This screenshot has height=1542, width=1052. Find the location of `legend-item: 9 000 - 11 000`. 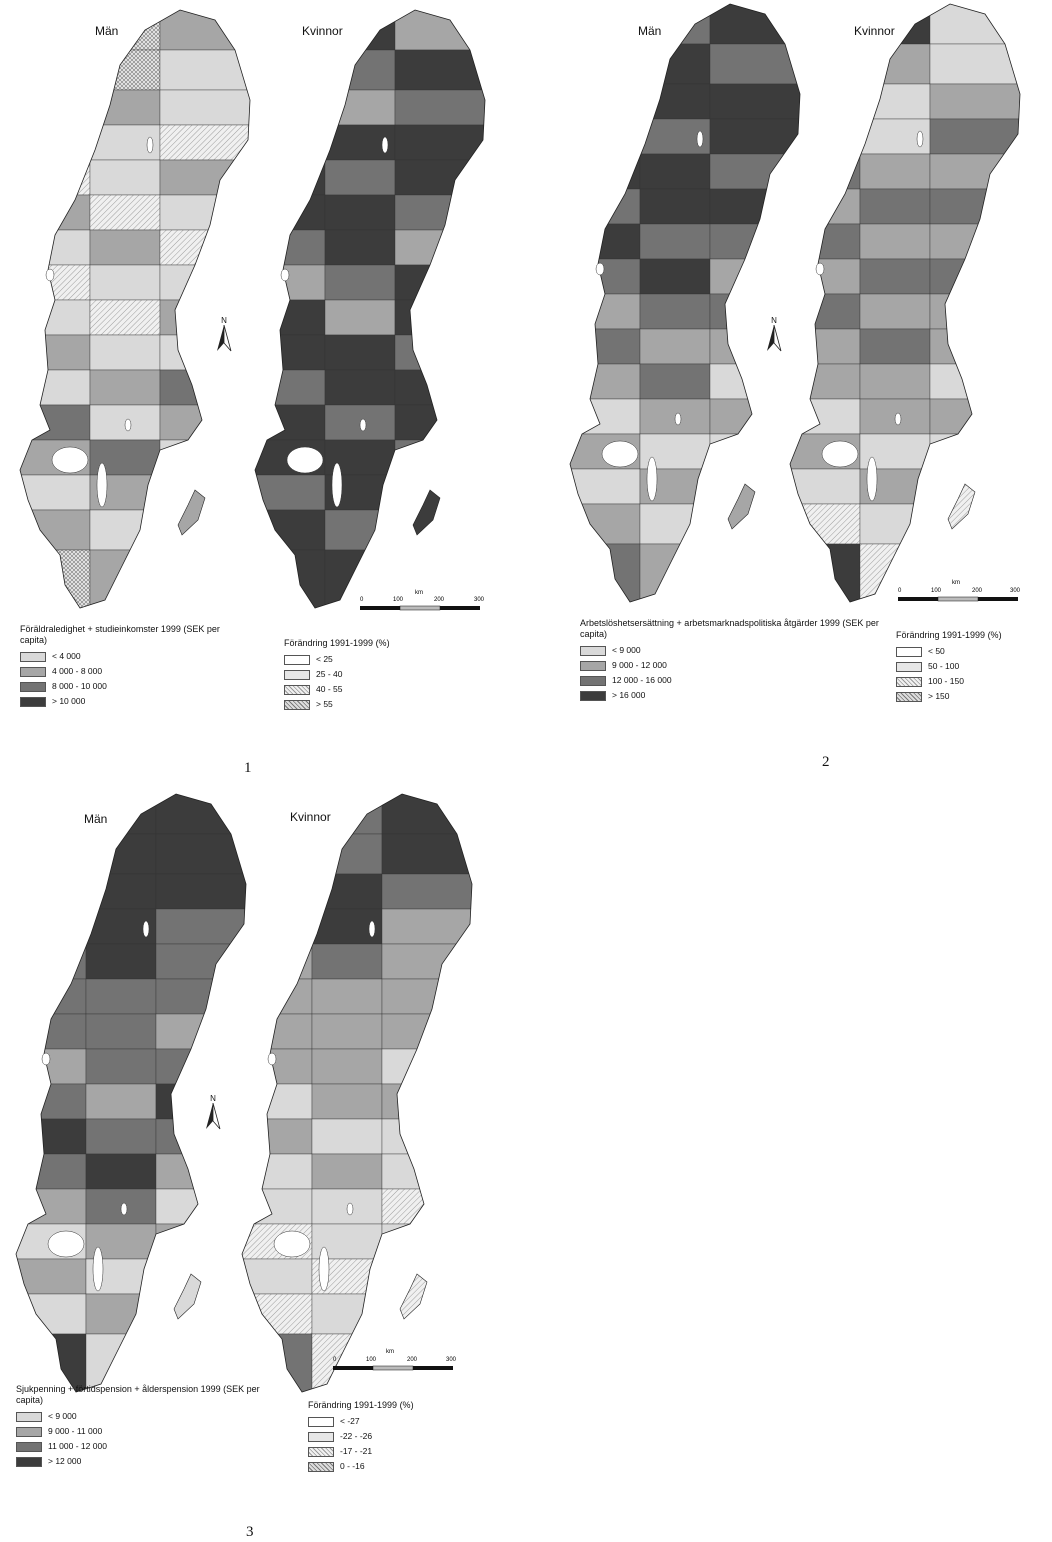

legend-item: 9 000 - 11 000 is located at coordinates (151, 1431).